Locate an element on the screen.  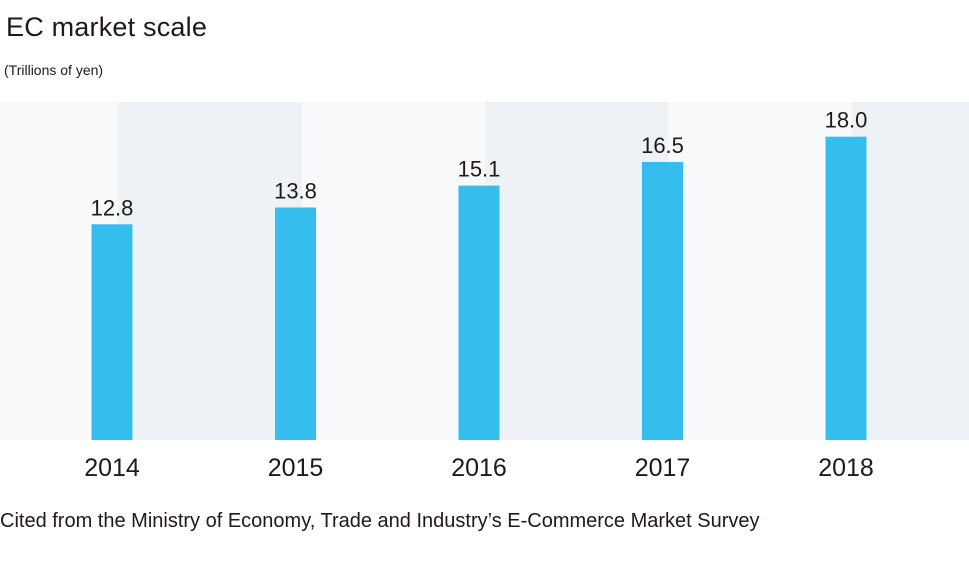
value-label-2015: 13.8 is located at coordinates (295, 191).